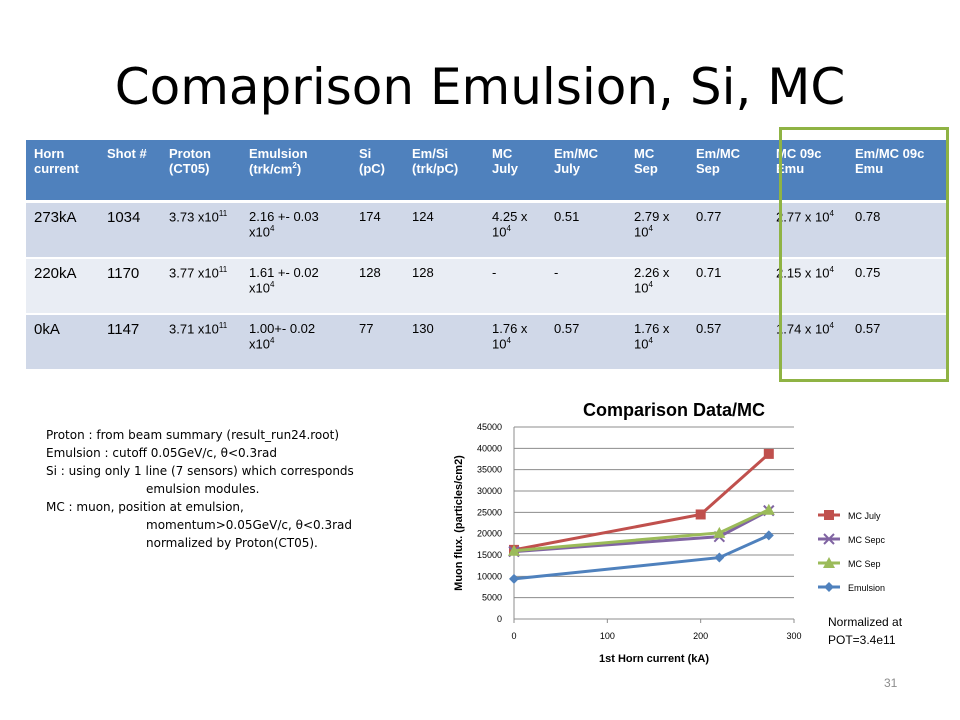 The image size is (960, 720). I want to click on cell-text: 0.51, so click(567, 216).